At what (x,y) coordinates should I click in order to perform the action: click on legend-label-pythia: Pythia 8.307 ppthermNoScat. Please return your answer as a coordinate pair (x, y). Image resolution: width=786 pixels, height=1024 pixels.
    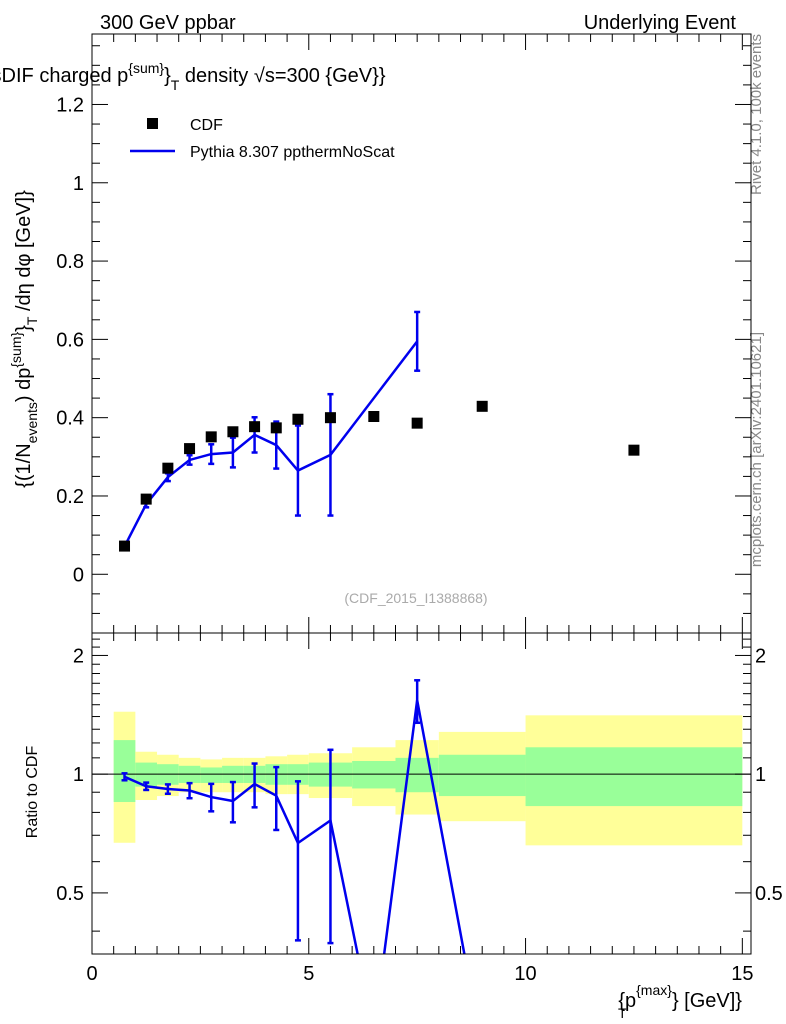
    Looking at the image, I should click on (292, 152).